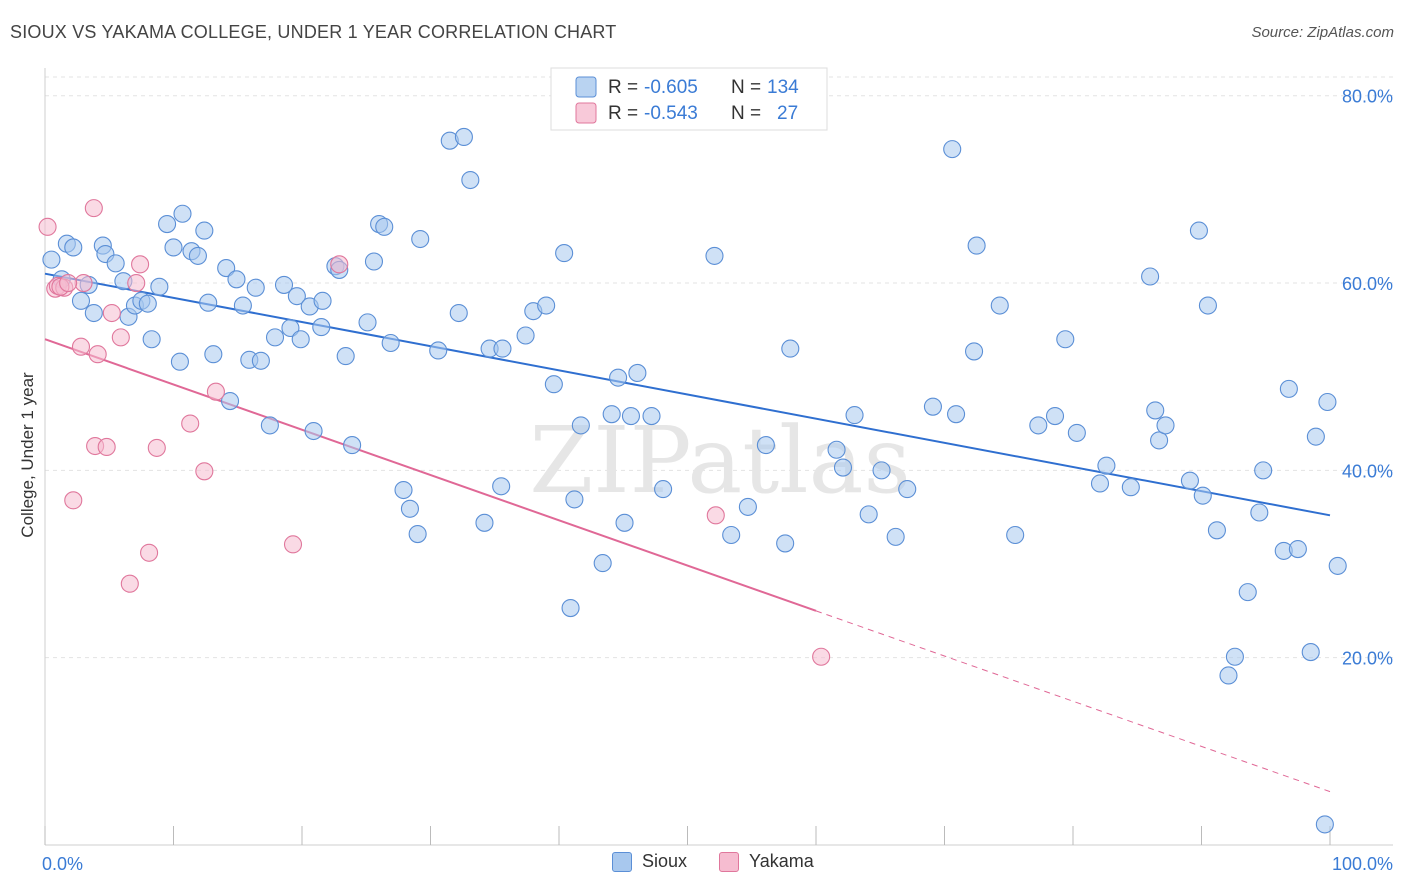 This screenshot has height=892, width=1406. What do you see at coordinates (671, 113) in the screenshot?
I see `legend-r-value-yakama: -0.543` at bounding box center [671, 113].